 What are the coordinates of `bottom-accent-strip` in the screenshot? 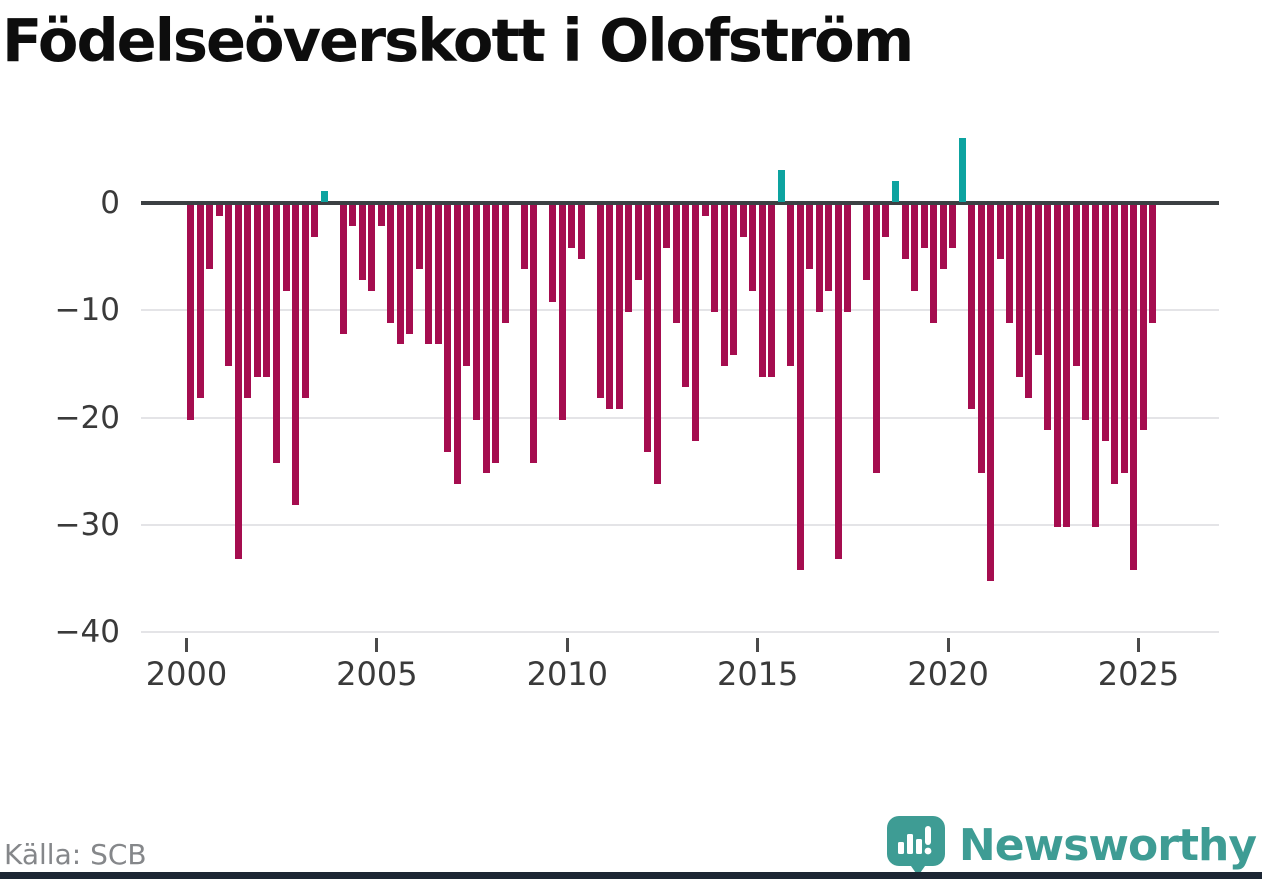 It's located at (631, 875).